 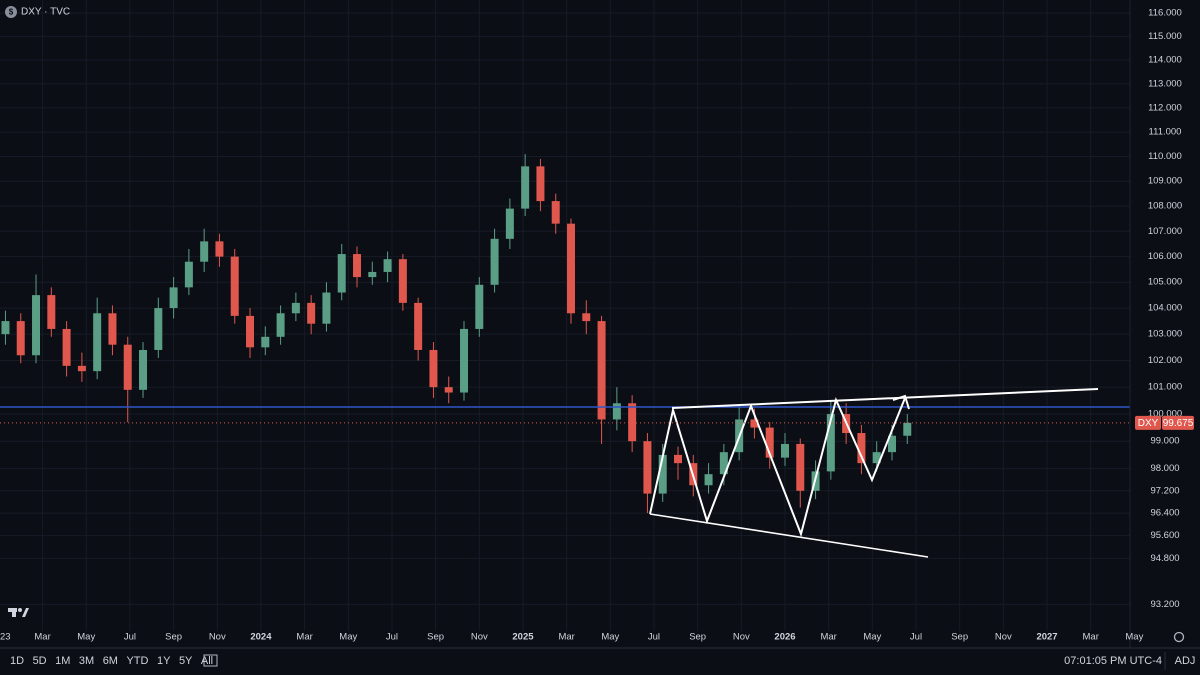 What do you see at coordinates (1165, 13) in the screenshot?
I see `y-tick-label: 116.000` at bounding box center [1165, 13].